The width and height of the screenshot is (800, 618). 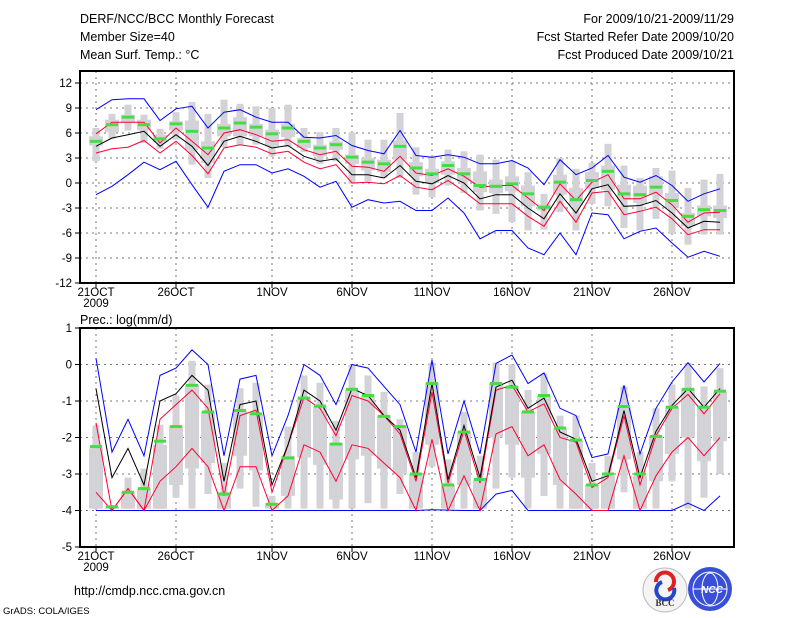 What do you see at coordinates (69, 184) in the screenshot?
I see `y-tick-label: 0` at bounding box center [69, 184].